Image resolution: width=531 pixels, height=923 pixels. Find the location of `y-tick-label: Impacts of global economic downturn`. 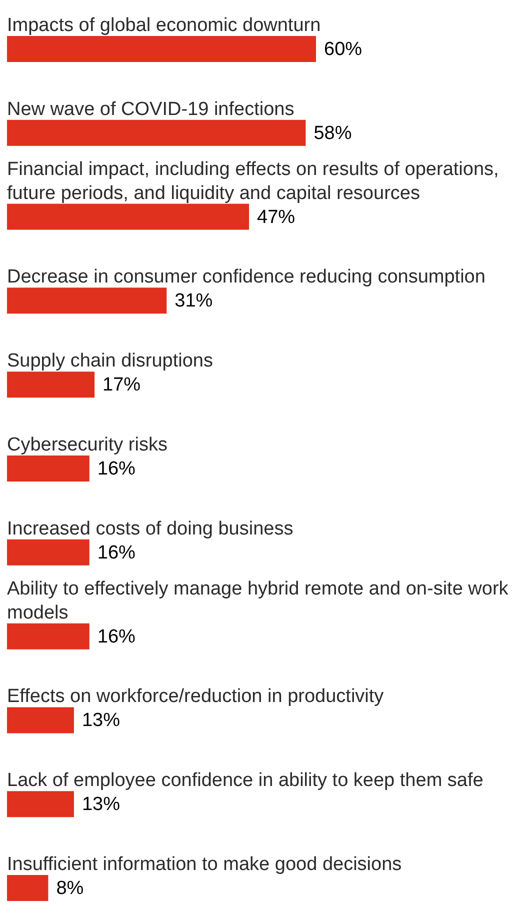

y-tick-label: Impacts of global economic downturn is located at coordinates (164, 25).